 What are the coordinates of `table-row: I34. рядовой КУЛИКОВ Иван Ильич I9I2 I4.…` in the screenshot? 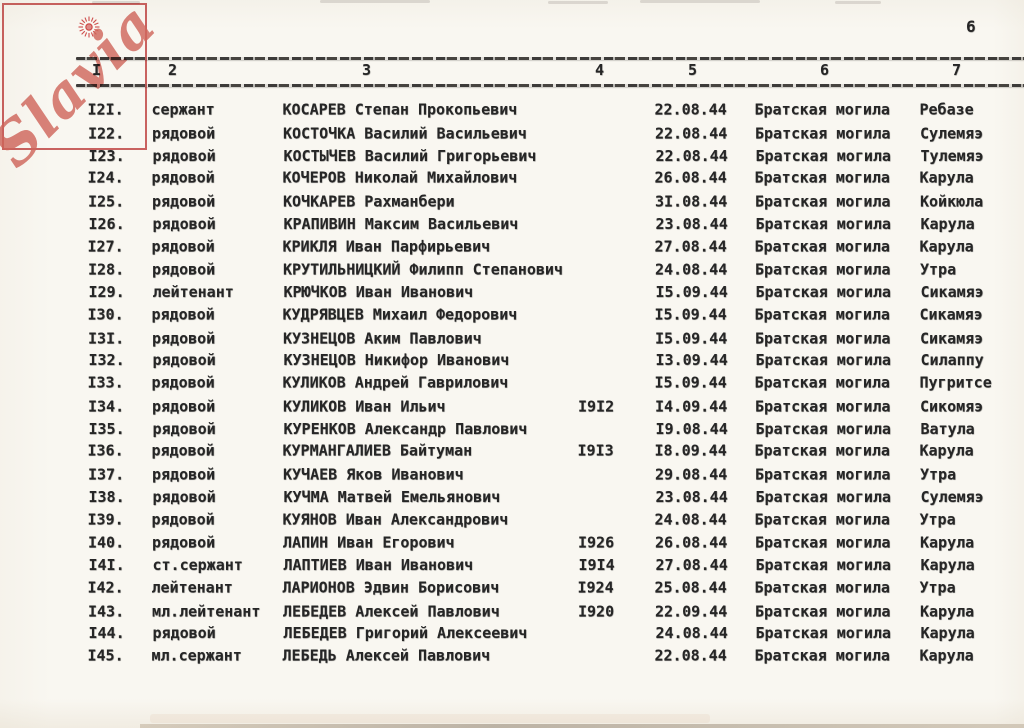 It's located at (512, 406).